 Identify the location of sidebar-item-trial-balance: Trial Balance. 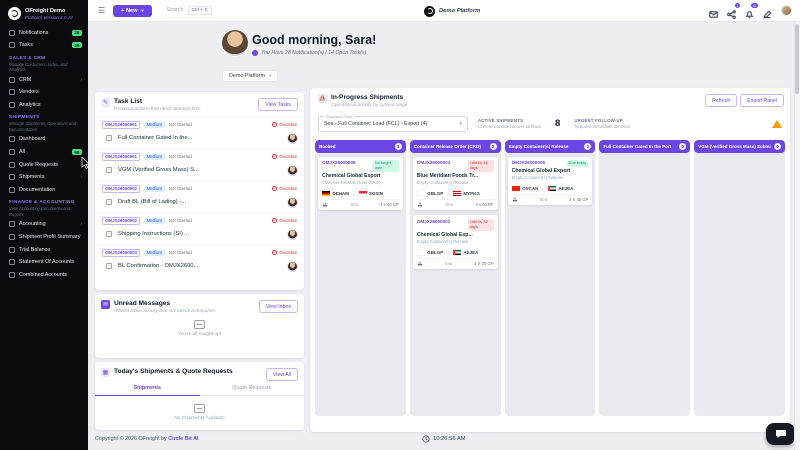
(44, 249).